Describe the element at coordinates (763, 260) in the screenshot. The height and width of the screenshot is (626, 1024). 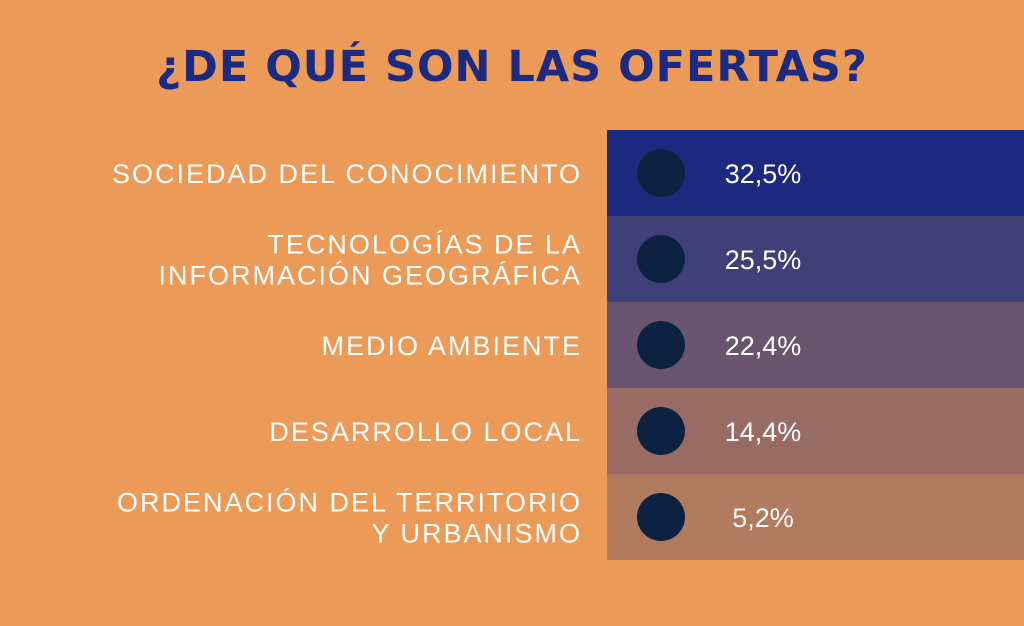
I see `value-label-2: 25,5%` at that location.